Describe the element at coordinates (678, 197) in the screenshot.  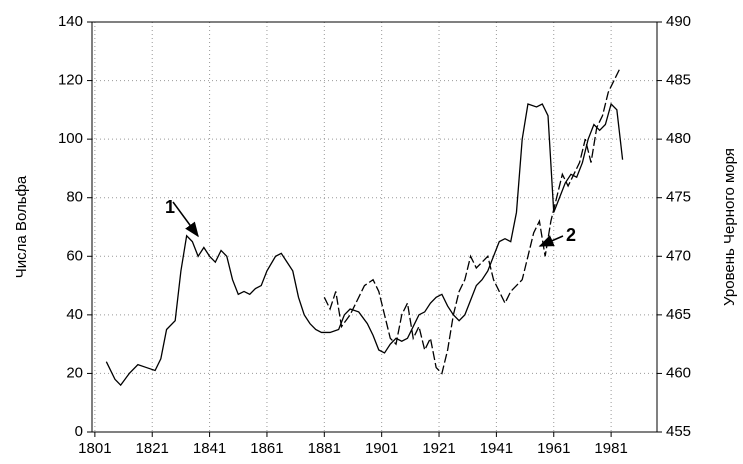
I see `y2-tick-label: 475` at that location.